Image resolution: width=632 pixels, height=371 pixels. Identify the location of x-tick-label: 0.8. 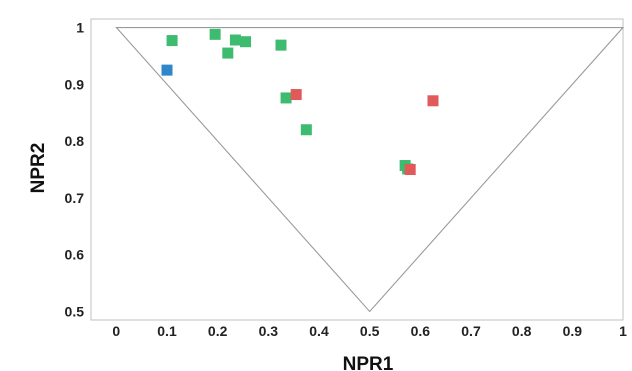
(522, 331).